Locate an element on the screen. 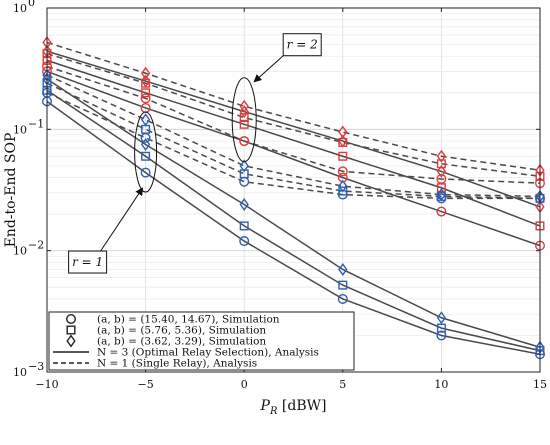 Image resolution: width=550 pixels, height=445 pixels. legend-entry-text: (a, b) = (5.76, 5.36), Simulation is located at coordinates (181, 331).